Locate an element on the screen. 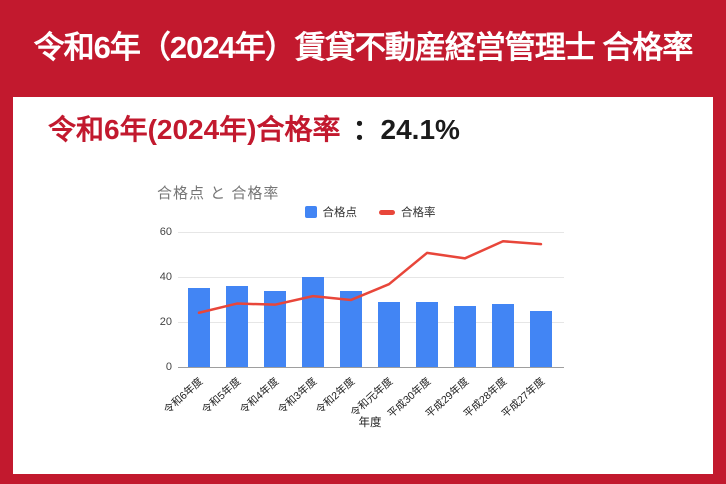 This screenshot has width=726, height=484. bar-令和6年度 is located at coordinates (199, 327).